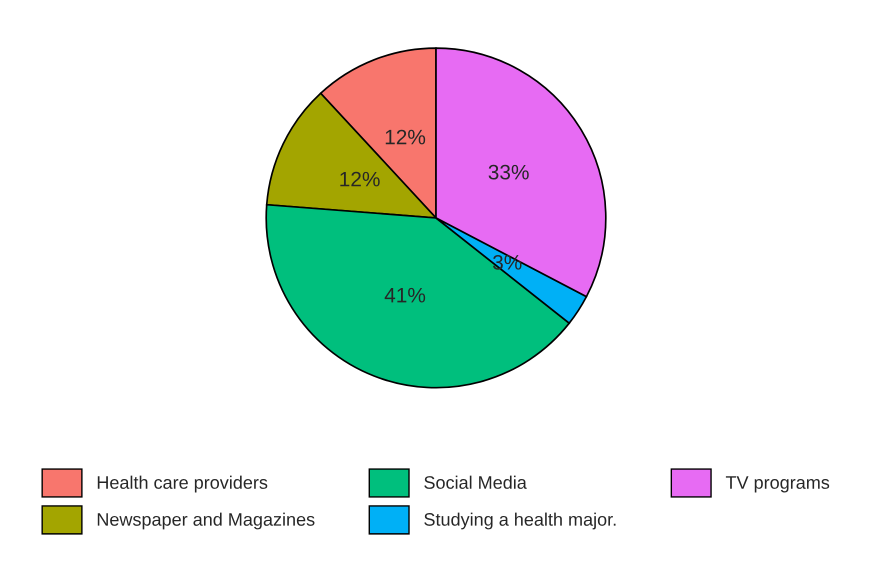 Image resolution: width=872 pixels, height=566 pixels. I want to click on legend-label: Newspaper and Magazines, so click(206, 521).